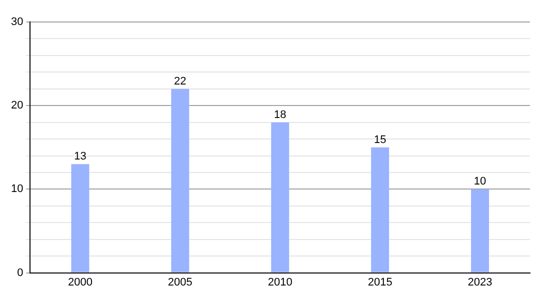  What do you see at coordinates (17, 22) in the screenshot?
I see `y-tick-label: 30` at bounding box center [17, 22].